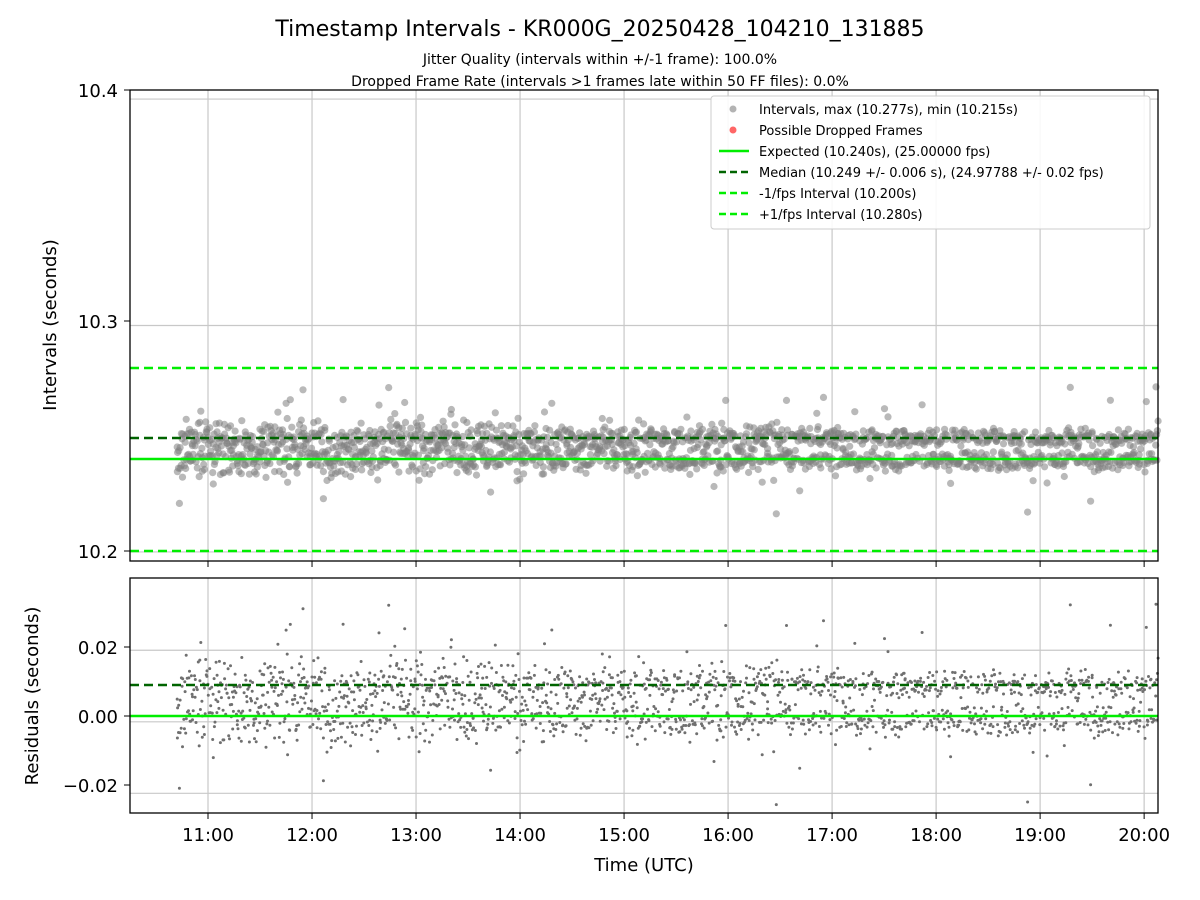  Describe the element at coordinates (837, 194) in the screenshot. I see `legend-label-minus-one: -1/fps Interval (10.200s)` at that location.